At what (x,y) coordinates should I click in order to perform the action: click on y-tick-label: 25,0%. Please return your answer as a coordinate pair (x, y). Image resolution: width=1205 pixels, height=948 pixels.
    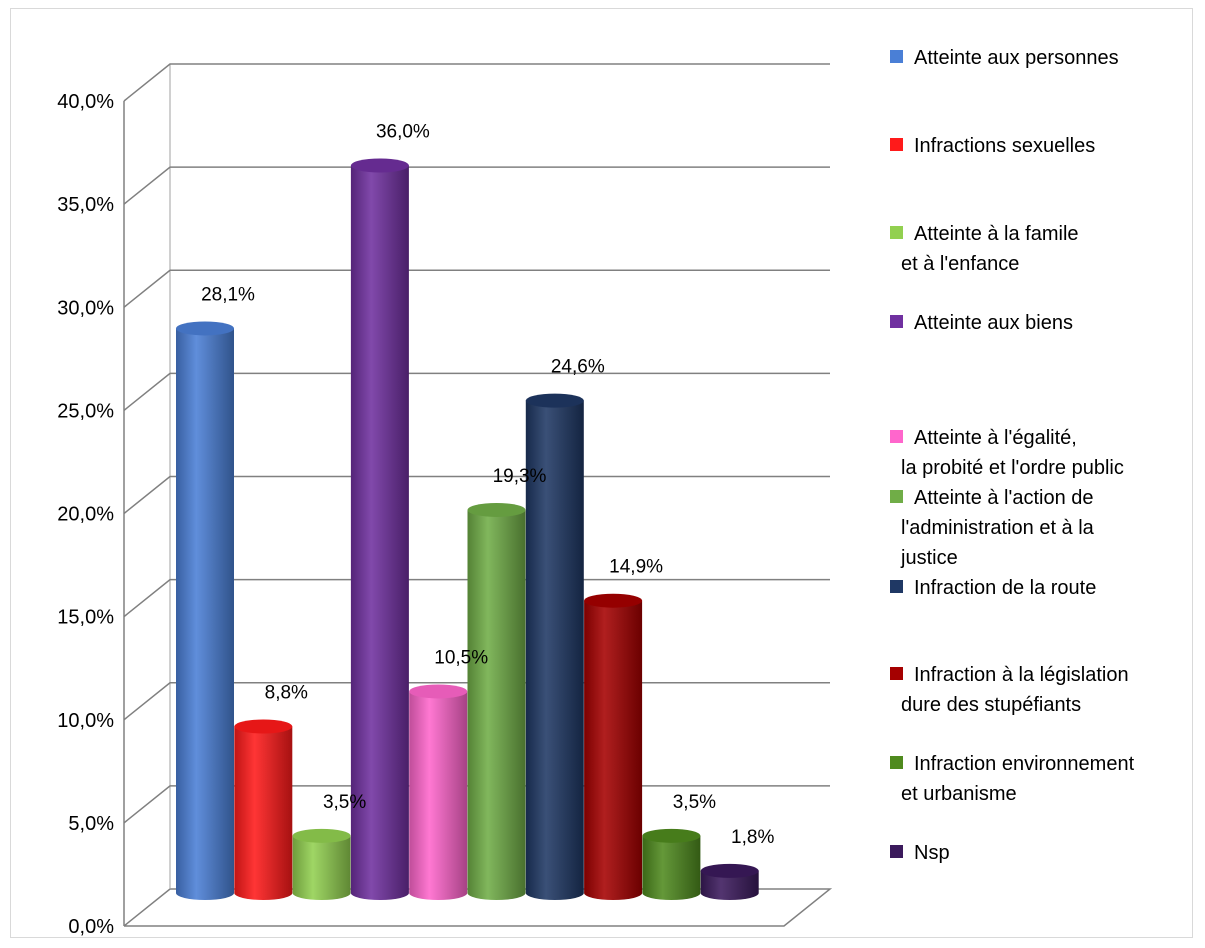
    Looking at the image, I should click on (85, 411).